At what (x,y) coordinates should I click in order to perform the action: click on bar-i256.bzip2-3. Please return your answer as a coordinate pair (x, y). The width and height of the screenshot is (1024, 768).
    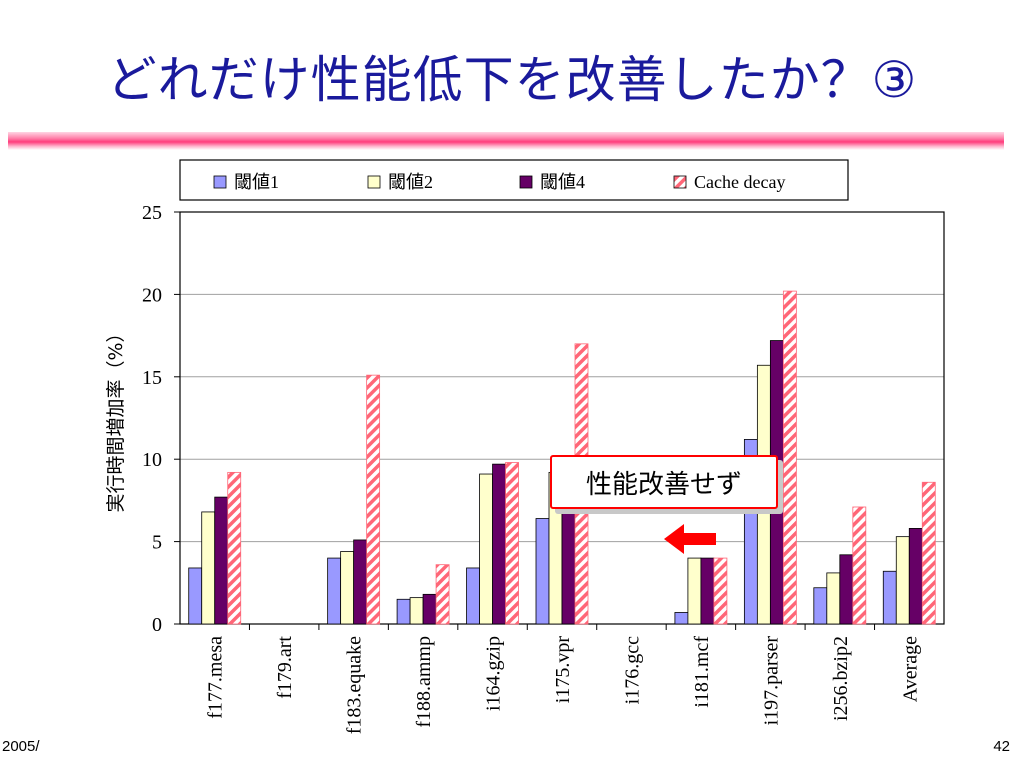
    Looking at the image, I should click on (846, 589).